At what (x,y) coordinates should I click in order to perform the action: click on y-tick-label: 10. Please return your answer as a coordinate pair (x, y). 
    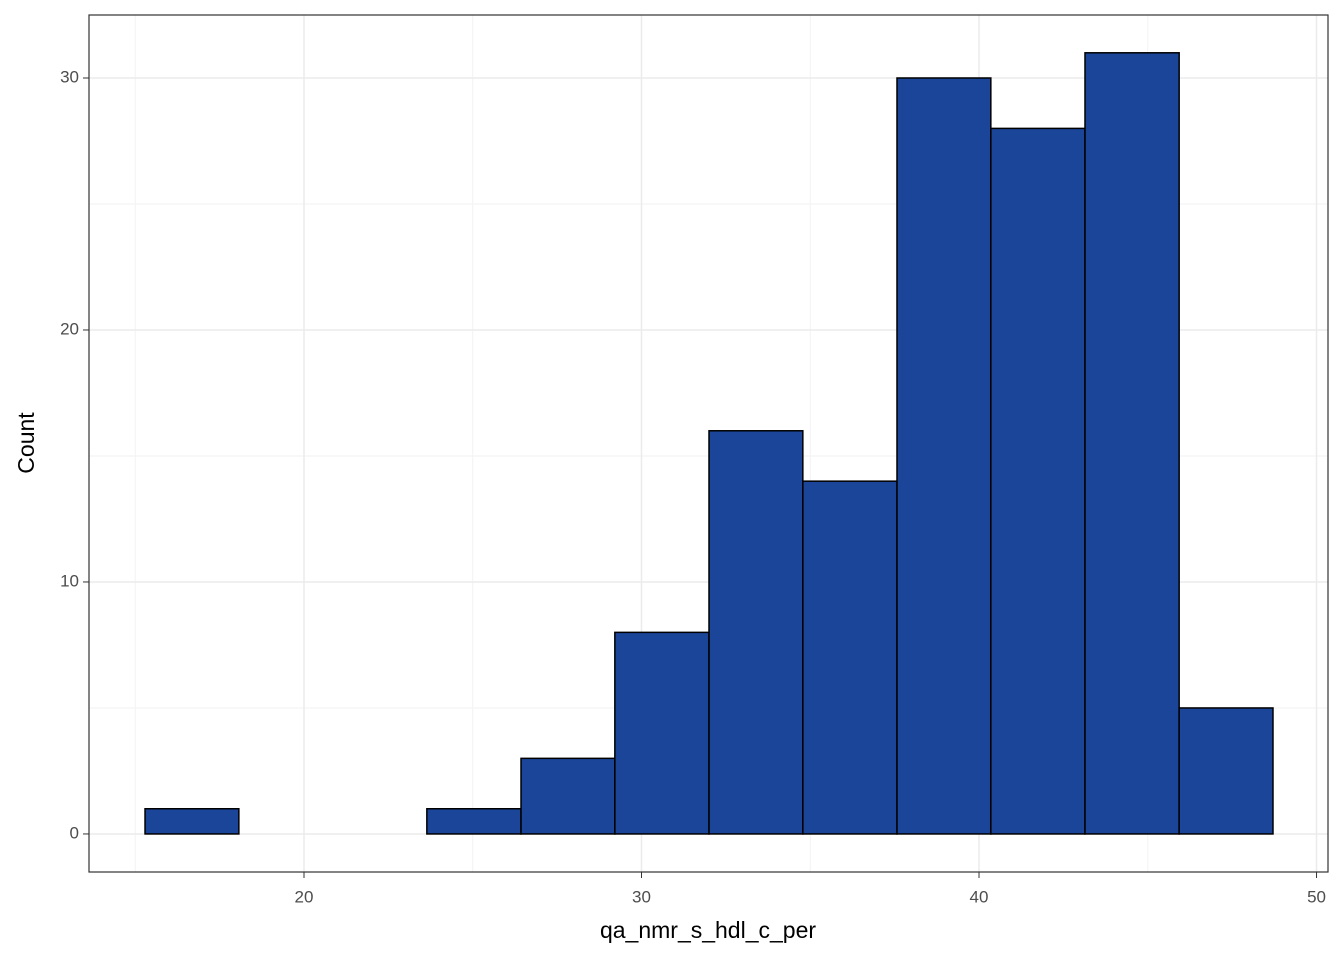
    Looking at the image, I should click on (69, 580).